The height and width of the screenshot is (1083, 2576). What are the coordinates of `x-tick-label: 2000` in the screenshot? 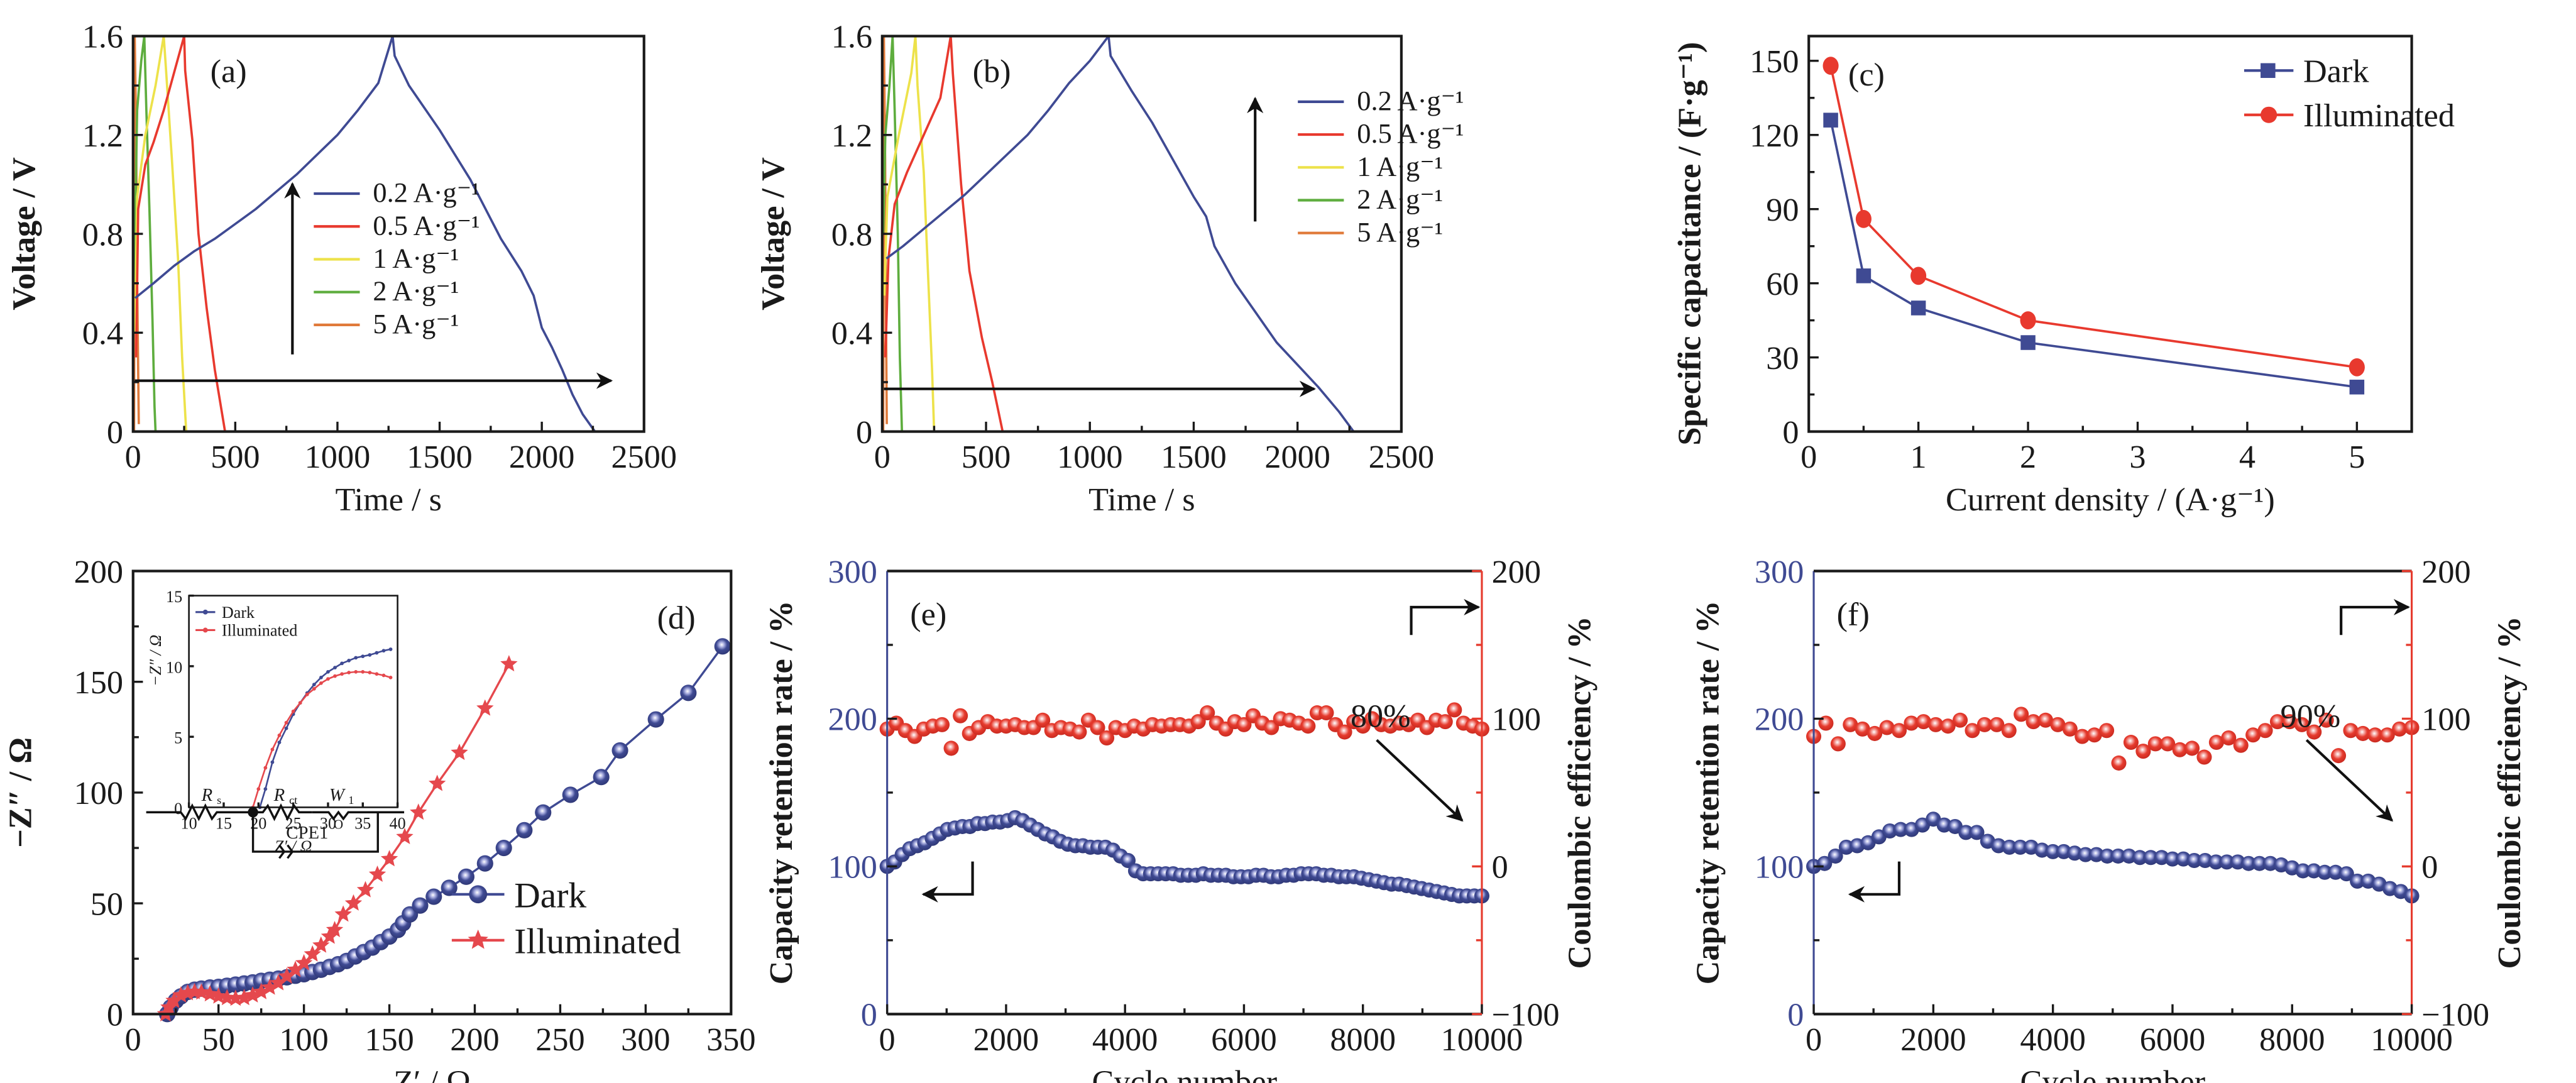 It's located at (1297, 457).